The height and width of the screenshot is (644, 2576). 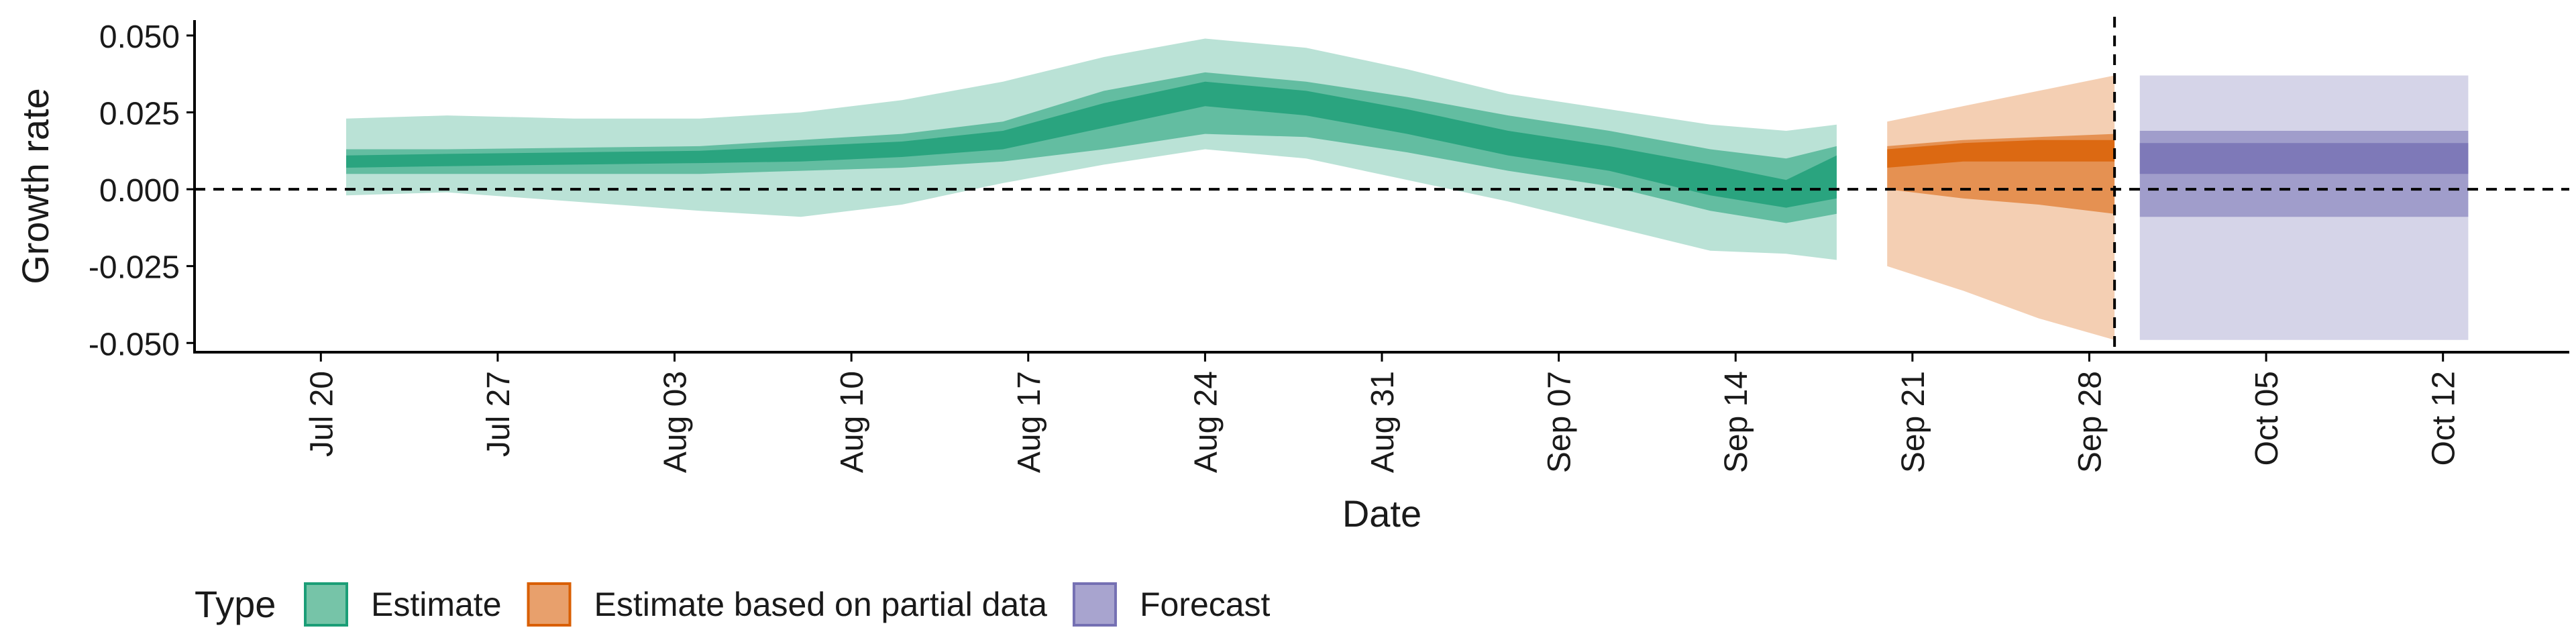 I want to click on y-tick-label: 0.050, so click(x=139, y=37).